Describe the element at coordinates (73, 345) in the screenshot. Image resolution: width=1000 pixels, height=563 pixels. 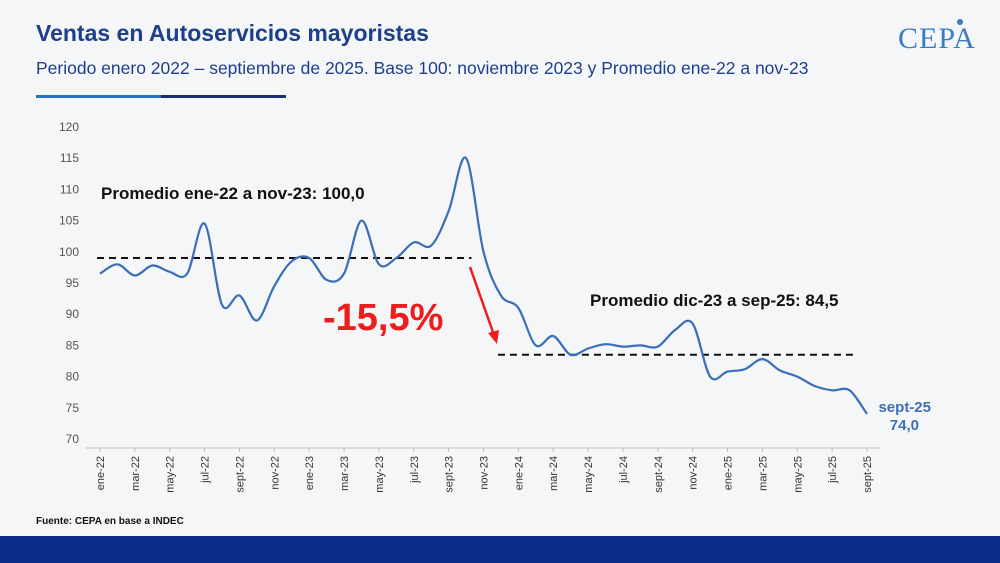
I see `y-tick-label: 85` at that location.